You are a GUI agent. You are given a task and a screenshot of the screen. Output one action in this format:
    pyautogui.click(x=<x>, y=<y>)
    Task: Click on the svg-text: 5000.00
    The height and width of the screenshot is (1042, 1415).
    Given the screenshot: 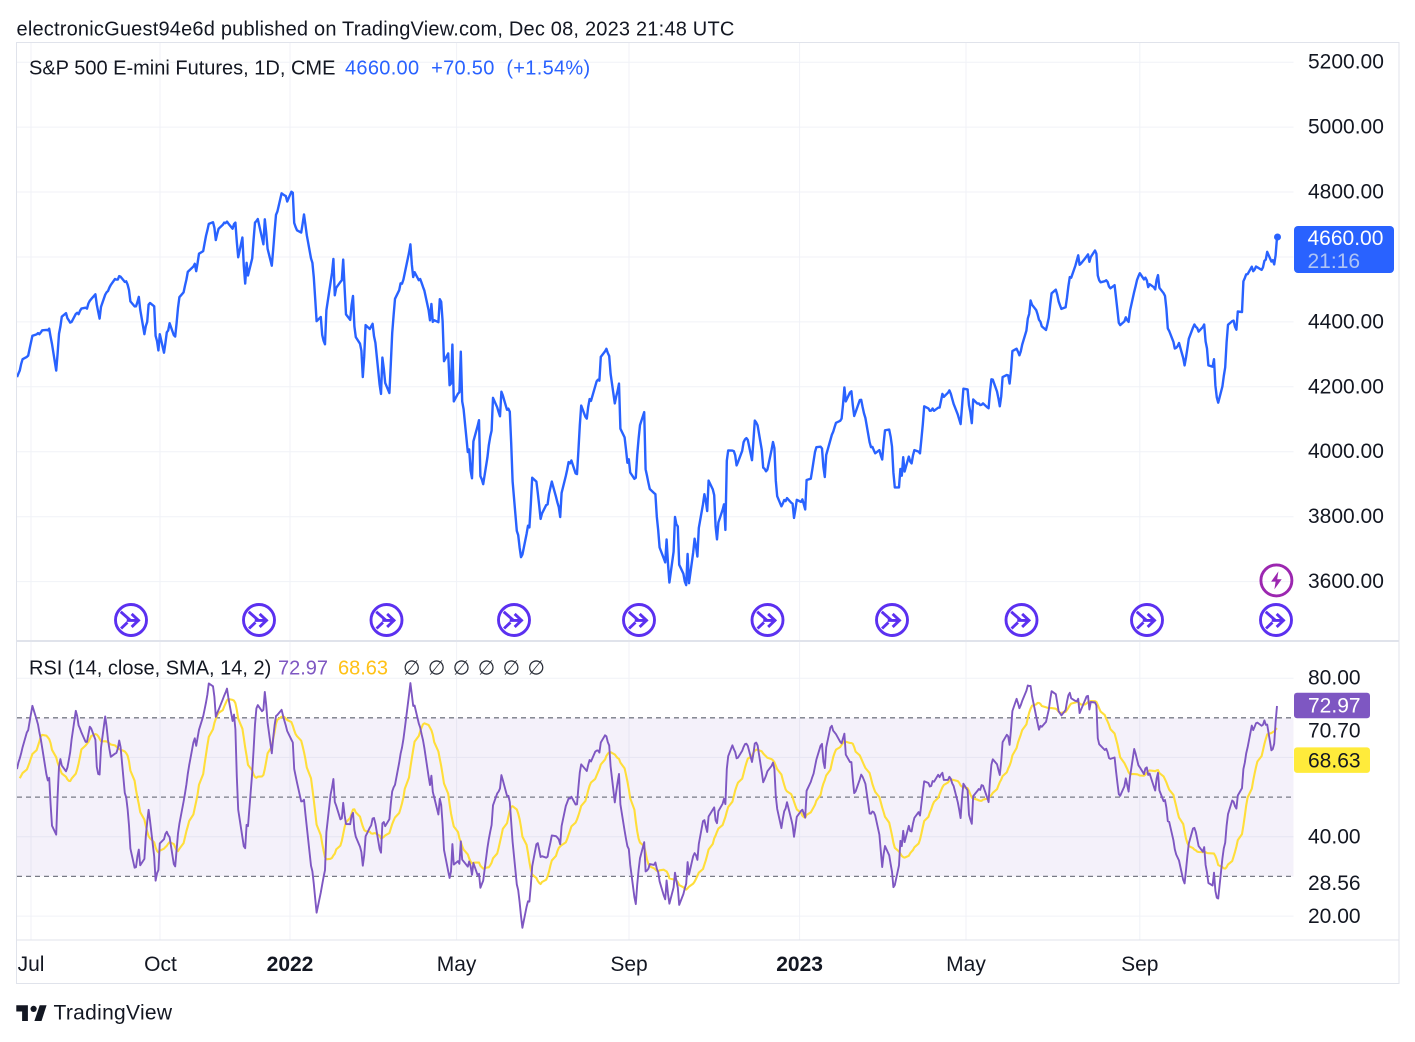 What is the action you would take?
    pyautogui.click(x=1346, y=127)
    